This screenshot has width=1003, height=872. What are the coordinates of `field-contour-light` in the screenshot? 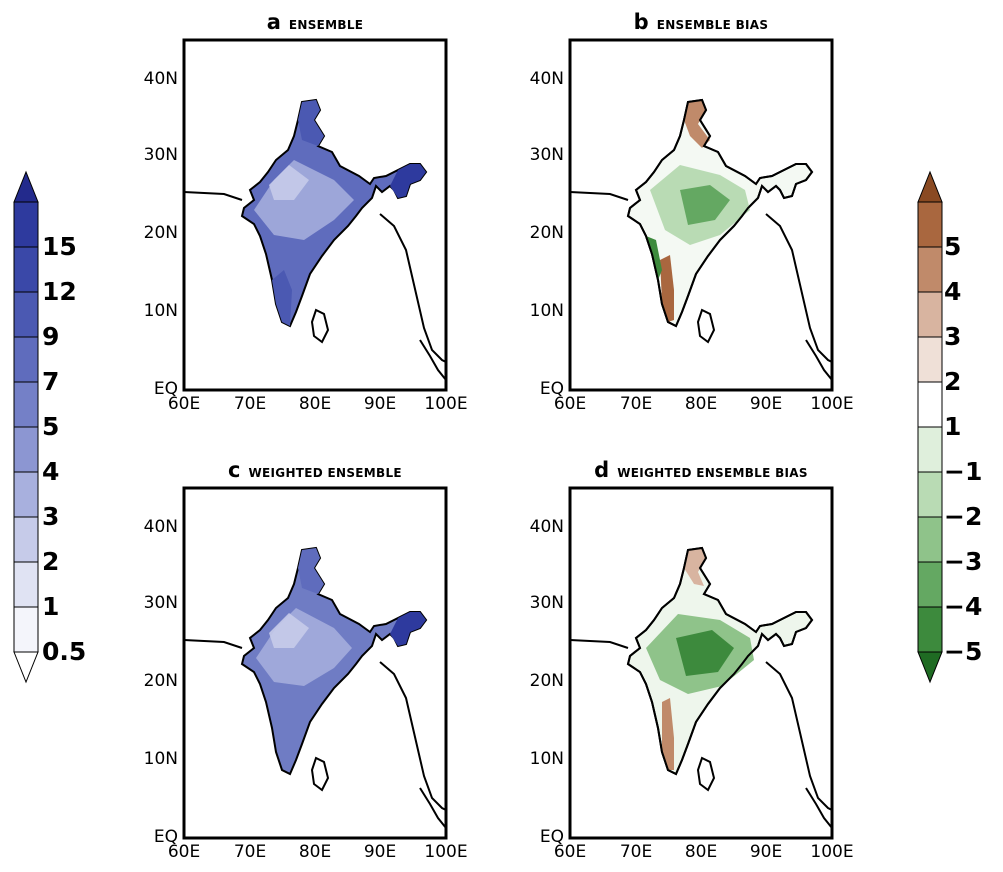 It's located at (289, 182).